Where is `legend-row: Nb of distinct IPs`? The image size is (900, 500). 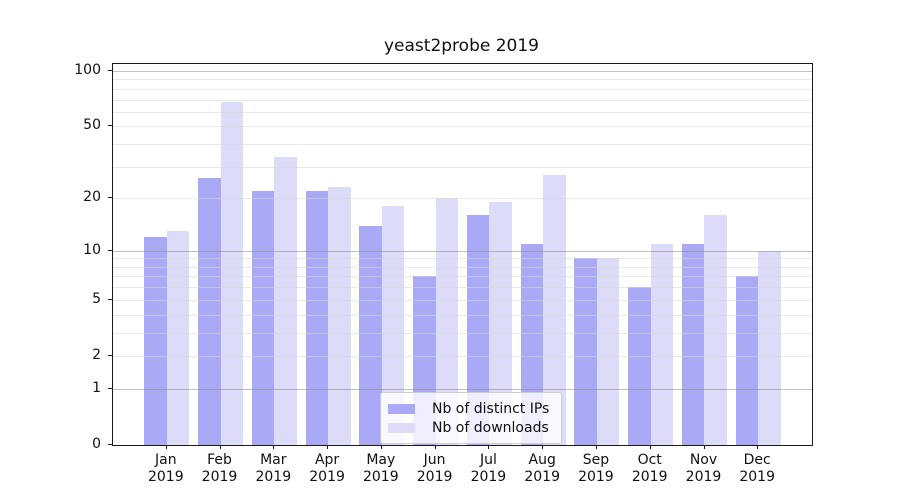 legend-row: Nb of distinct IPs is located at coordinates (468, 408).